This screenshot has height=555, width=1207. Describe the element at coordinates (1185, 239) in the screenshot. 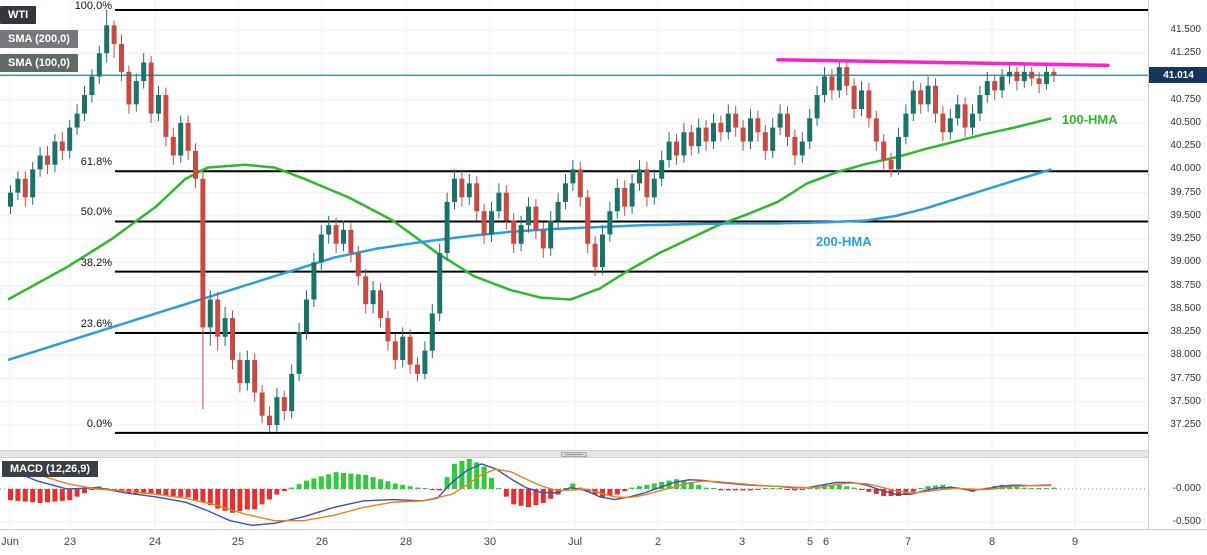

I see `price-axis-tick: 39.250` at that location.